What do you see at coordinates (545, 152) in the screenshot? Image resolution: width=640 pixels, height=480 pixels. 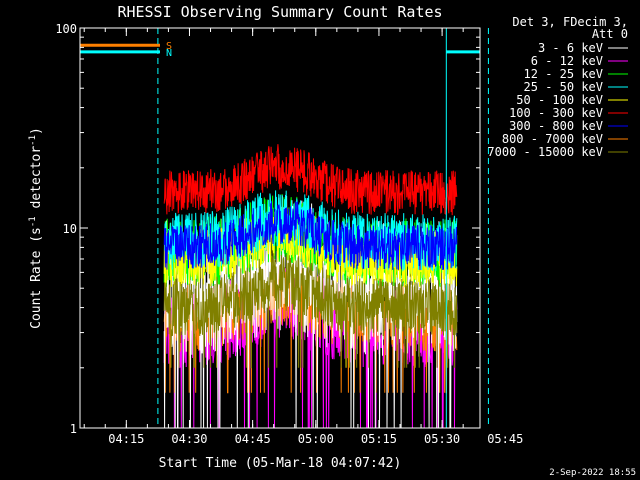 I see `legend-label-9: 7000 - 15000 keV` at bounding box center [545, 152].